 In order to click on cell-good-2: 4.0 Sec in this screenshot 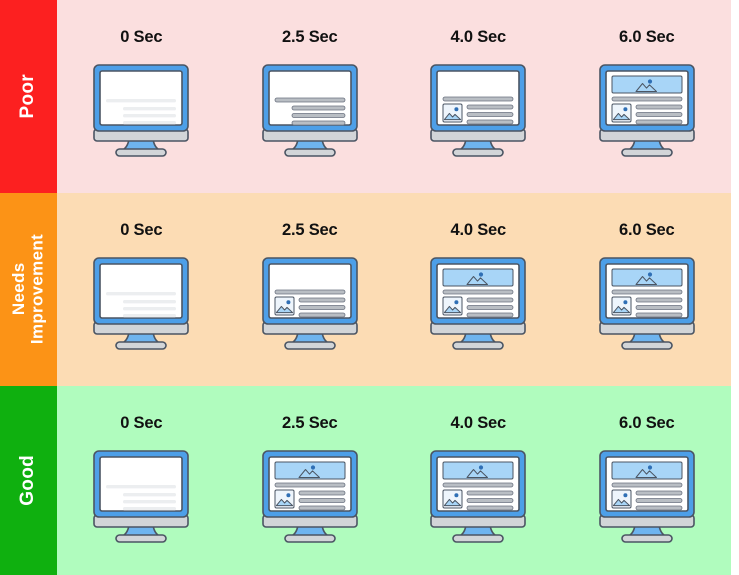, I will do `click(478, 480)`.